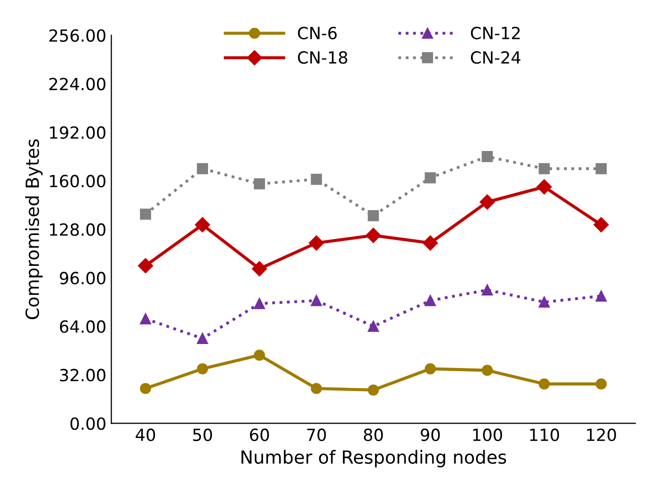 This screenshot has height=504, width=655. Describe the element at coordinates (34, 229) in the screenshot. I see `y-axis-title: Compromised Bytes` at that location.